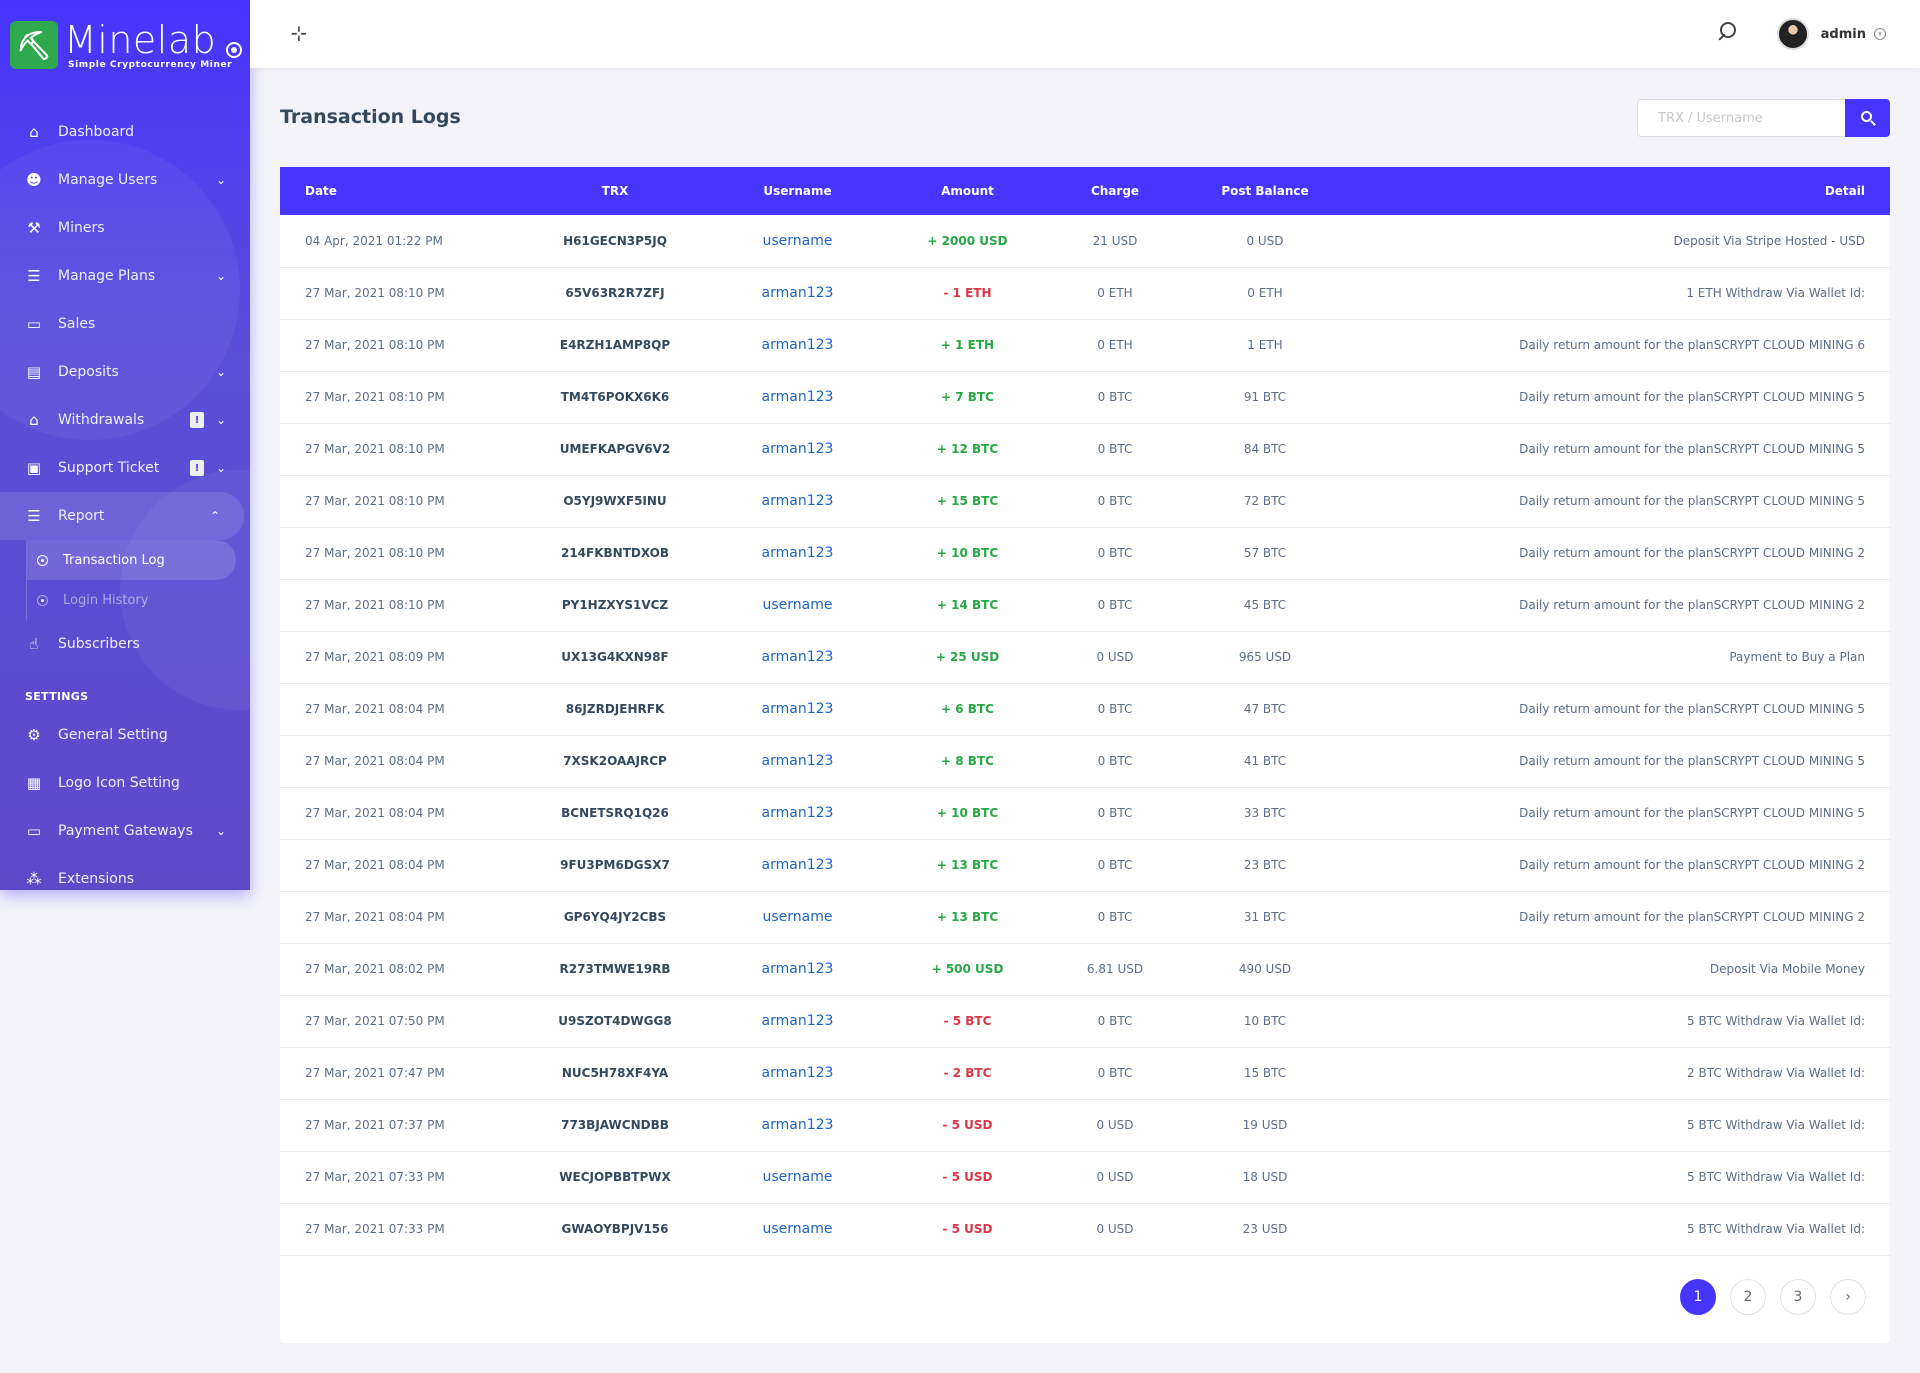 The height and width of the screenshot is (1373, 1920). What do you see at coordinates (34, 468) in the screenshot?
I see `ticket-icon: ▣` at bounding box center [34, 468].